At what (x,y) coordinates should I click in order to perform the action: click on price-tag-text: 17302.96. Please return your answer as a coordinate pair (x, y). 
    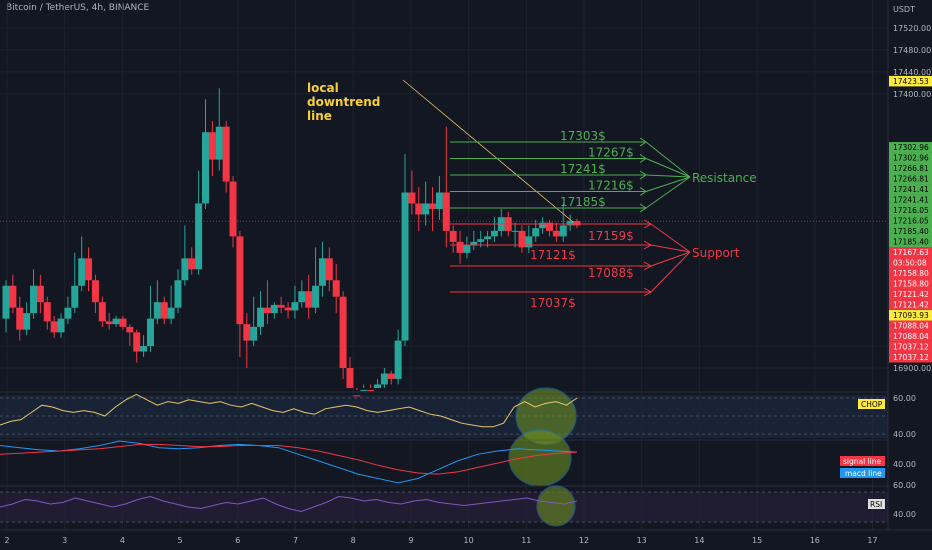
    Looking at the image, I should click on (911, 147).